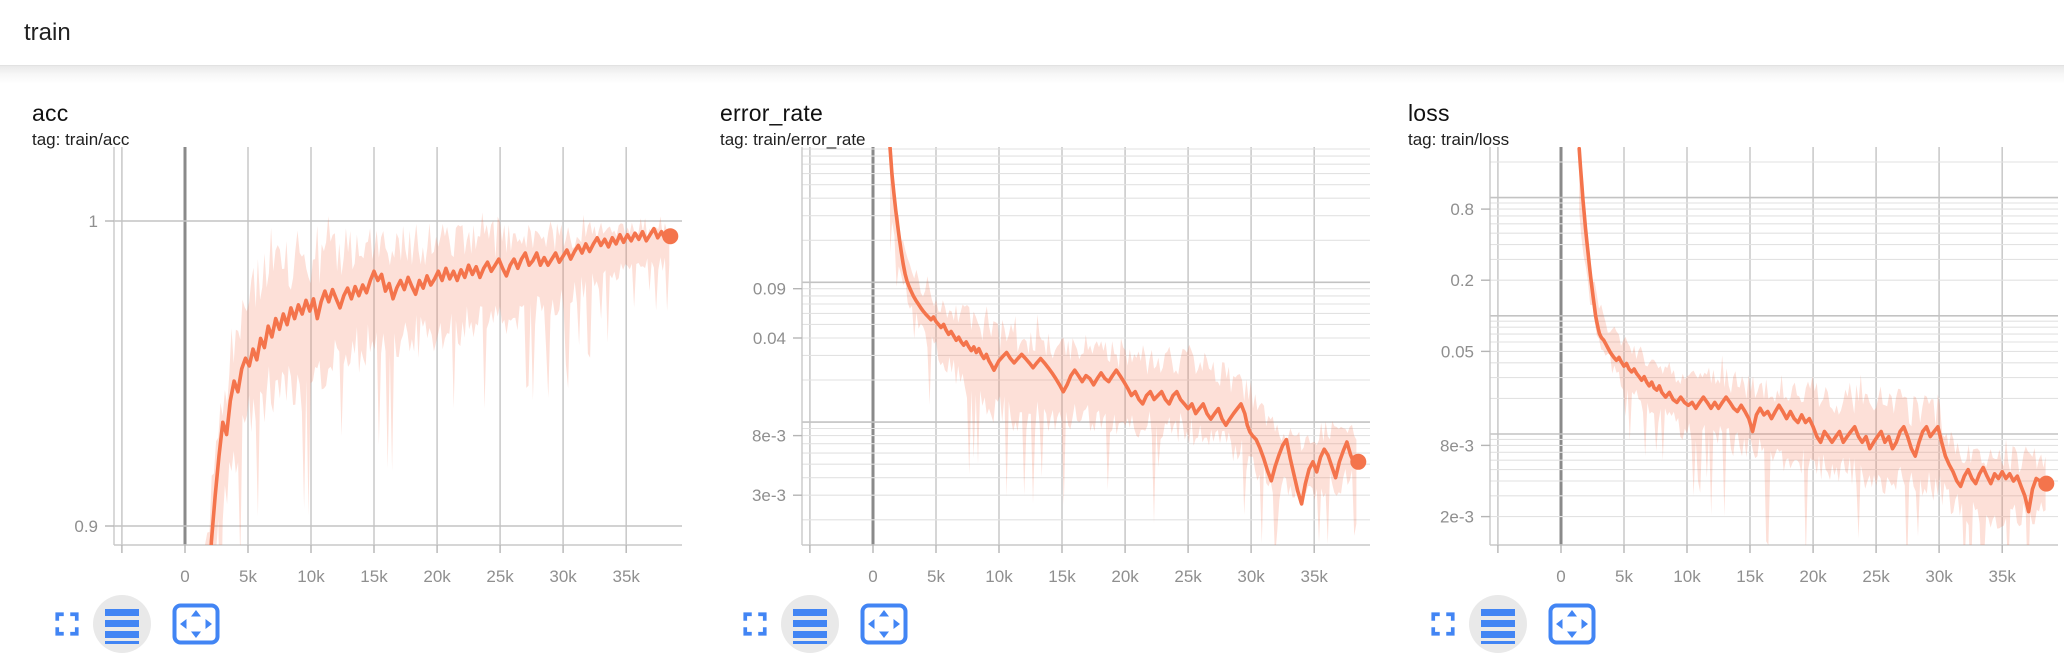 This screenshot has width=2064, height=664. What do you see at coordinates (1462, 209) in the screenshot?
I see `y-tick-label: 0.8` at bounding box center [1462, 209].